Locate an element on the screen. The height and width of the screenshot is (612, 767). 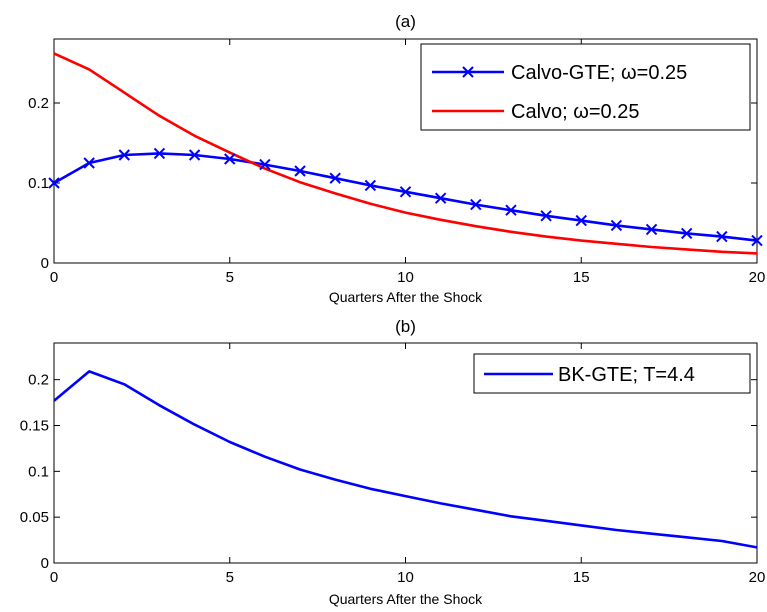
legend-entry: Calvo; ω=0.25 is located at coordinates (535, 112).